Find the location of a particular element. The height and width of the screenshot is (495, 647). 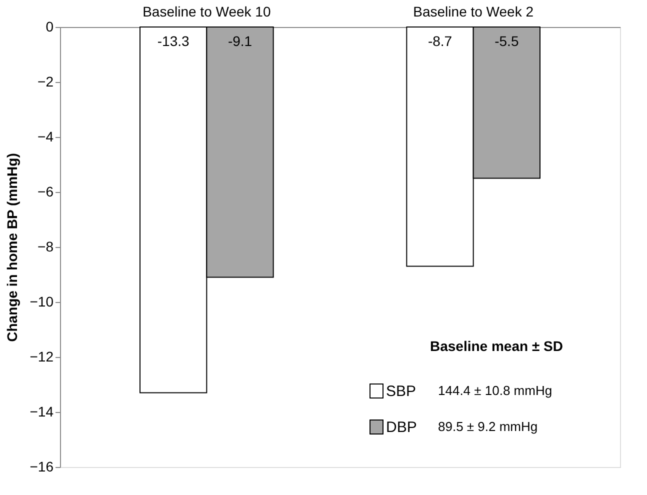

legend-label: DBP is located at coordinates (401, 427).